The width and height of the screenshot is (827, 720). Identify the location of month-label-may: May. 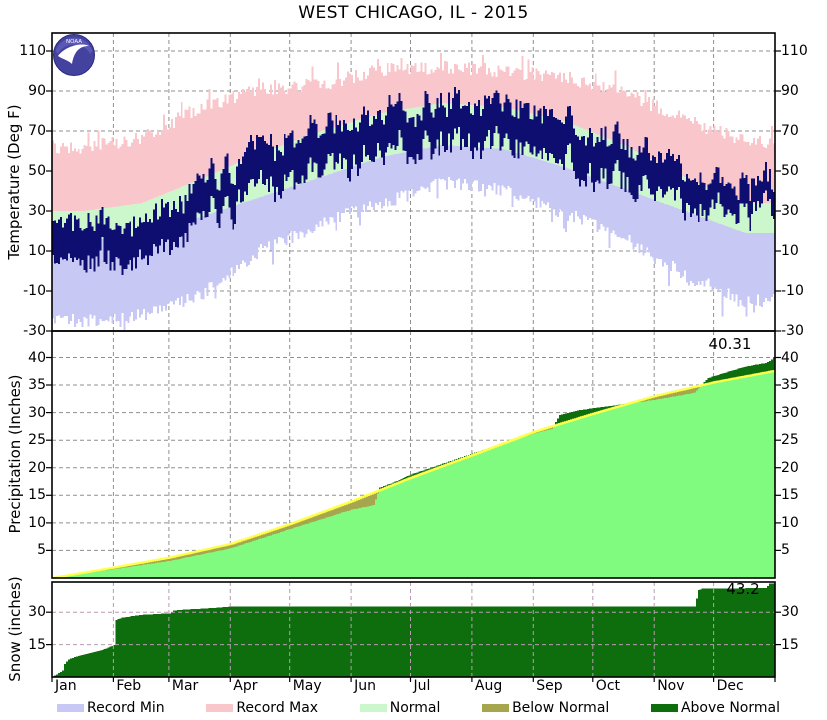
(307, 686).